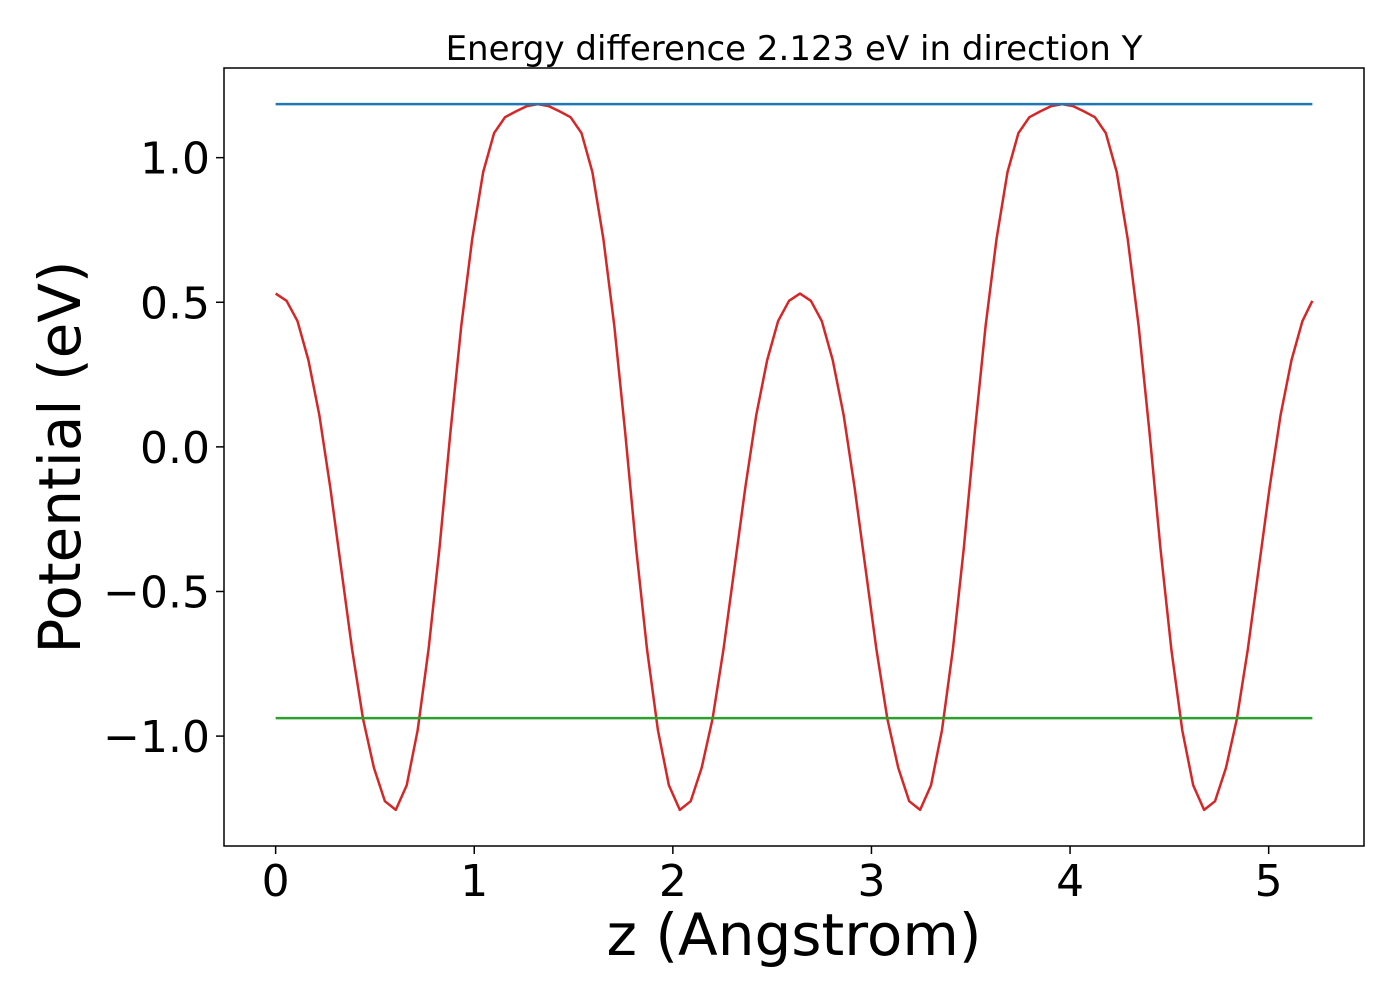 The width and height of the screenshot is (1400, 1000). I want to click on y-axis-label: Potential (eV), so click(60, 456).